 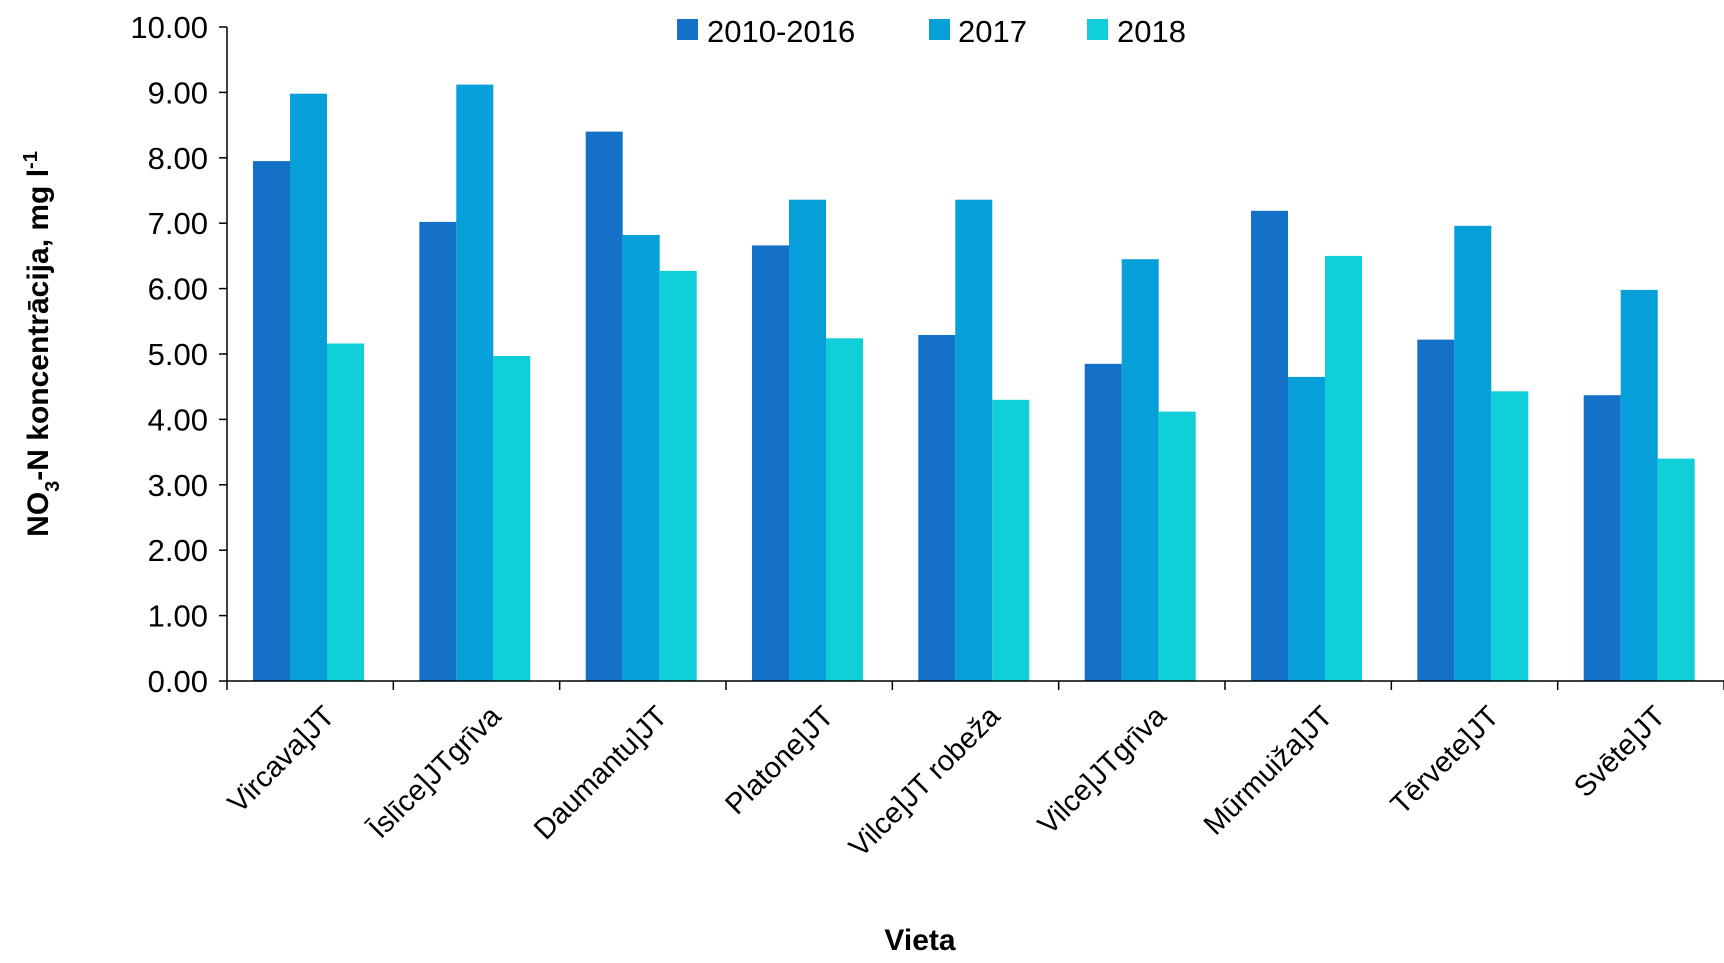 What do you see at coordinates (38, 514) in the screenshot?
I see `y-axis-title-main: NO` at bounding box center [38, 514].